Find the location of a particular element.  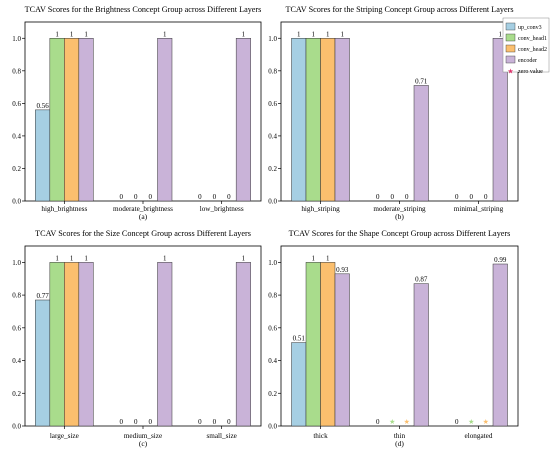

panel-4-caption: (d) is located at coordinates (399, 443).